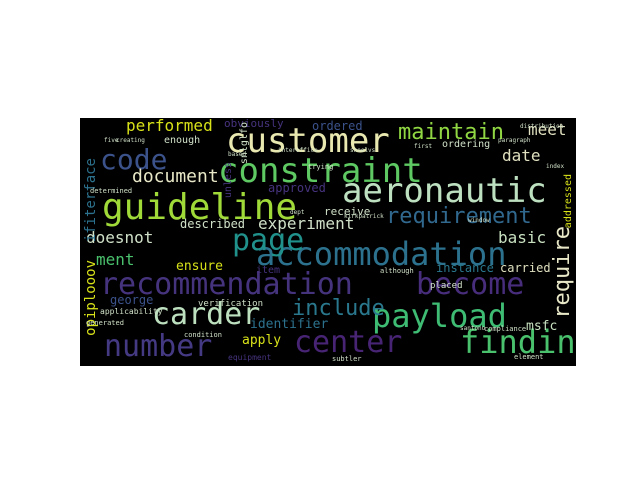  Describe the element at coordinates (182, 140) in the screenshot. I see `word-enough: enough` at that location.